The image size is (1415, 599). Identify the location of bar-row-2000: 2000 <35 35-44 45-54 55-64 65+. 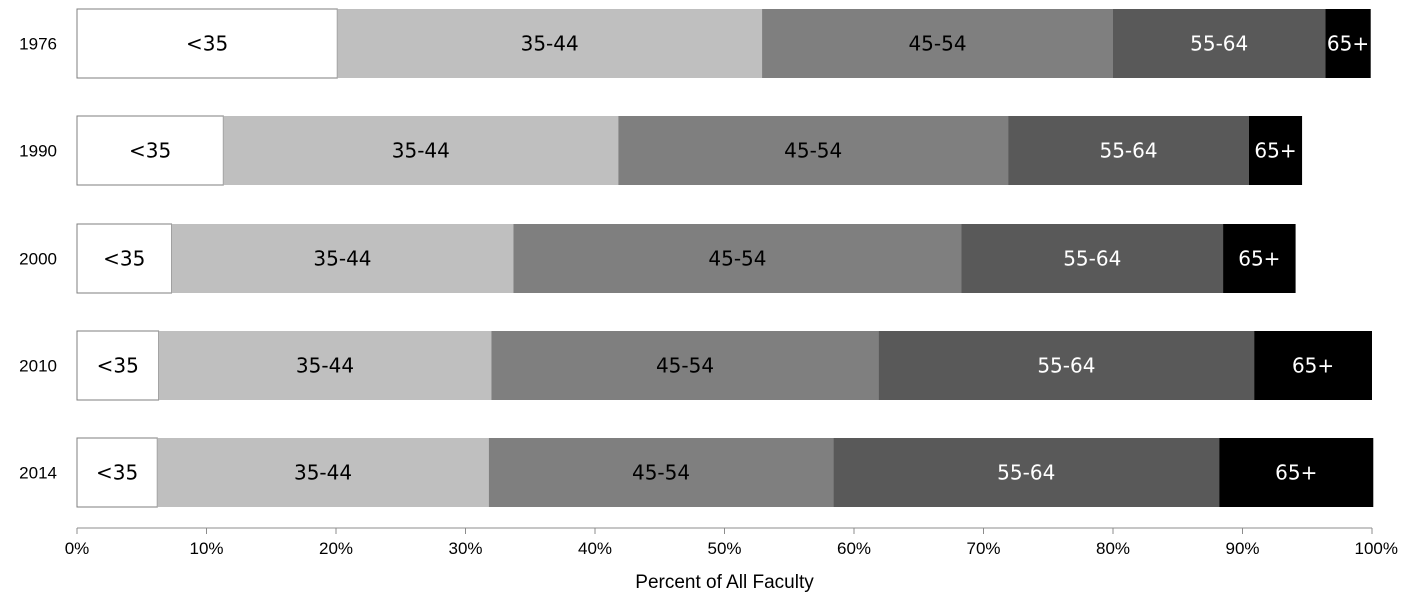
(657, 258).